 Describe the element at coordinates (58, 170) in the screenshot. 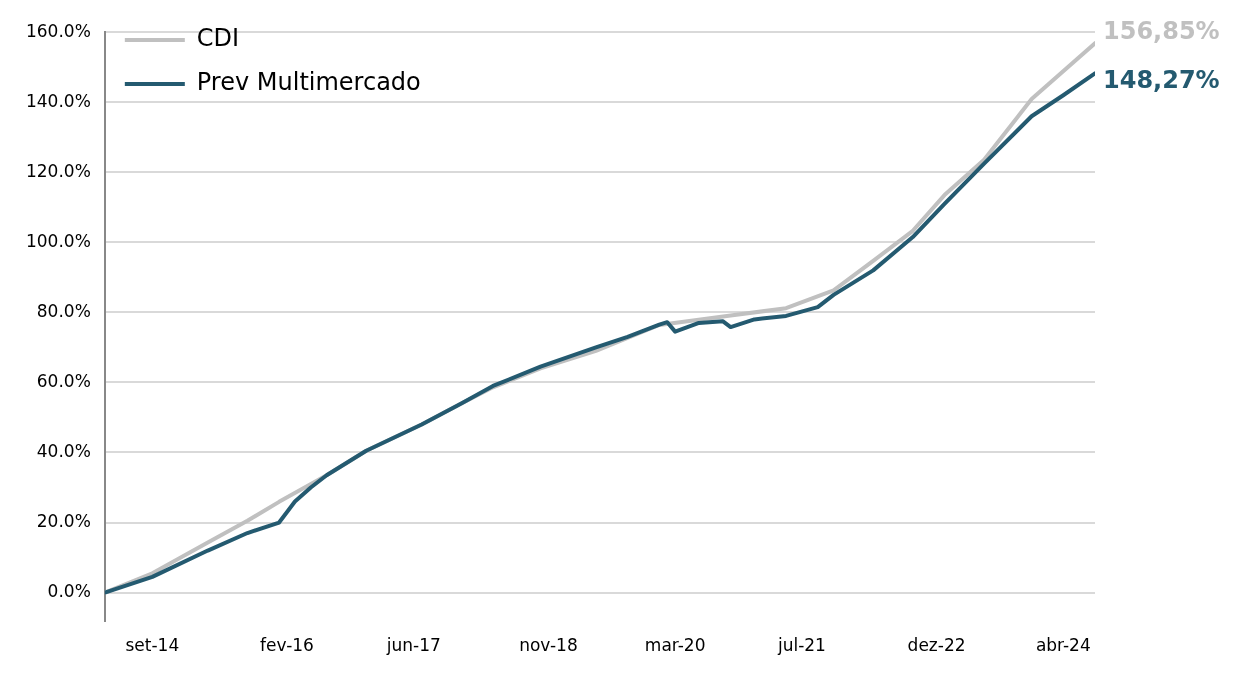

I see `y-tick-label: 120.0%` at that location.